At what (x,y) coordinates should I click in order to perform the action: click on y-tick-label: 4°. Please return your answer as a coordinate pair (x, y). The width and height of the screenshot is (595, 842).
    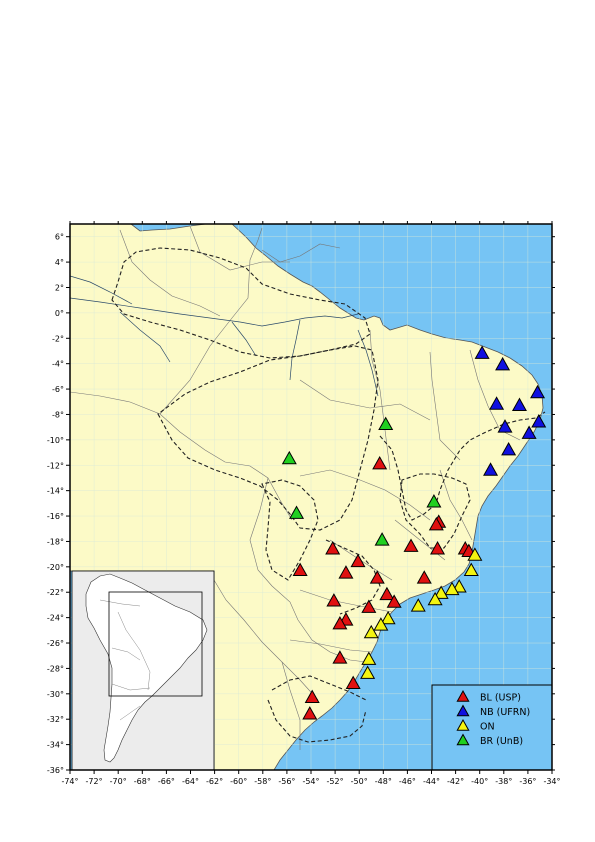
    Looking at the image, I should click on (59, 262).